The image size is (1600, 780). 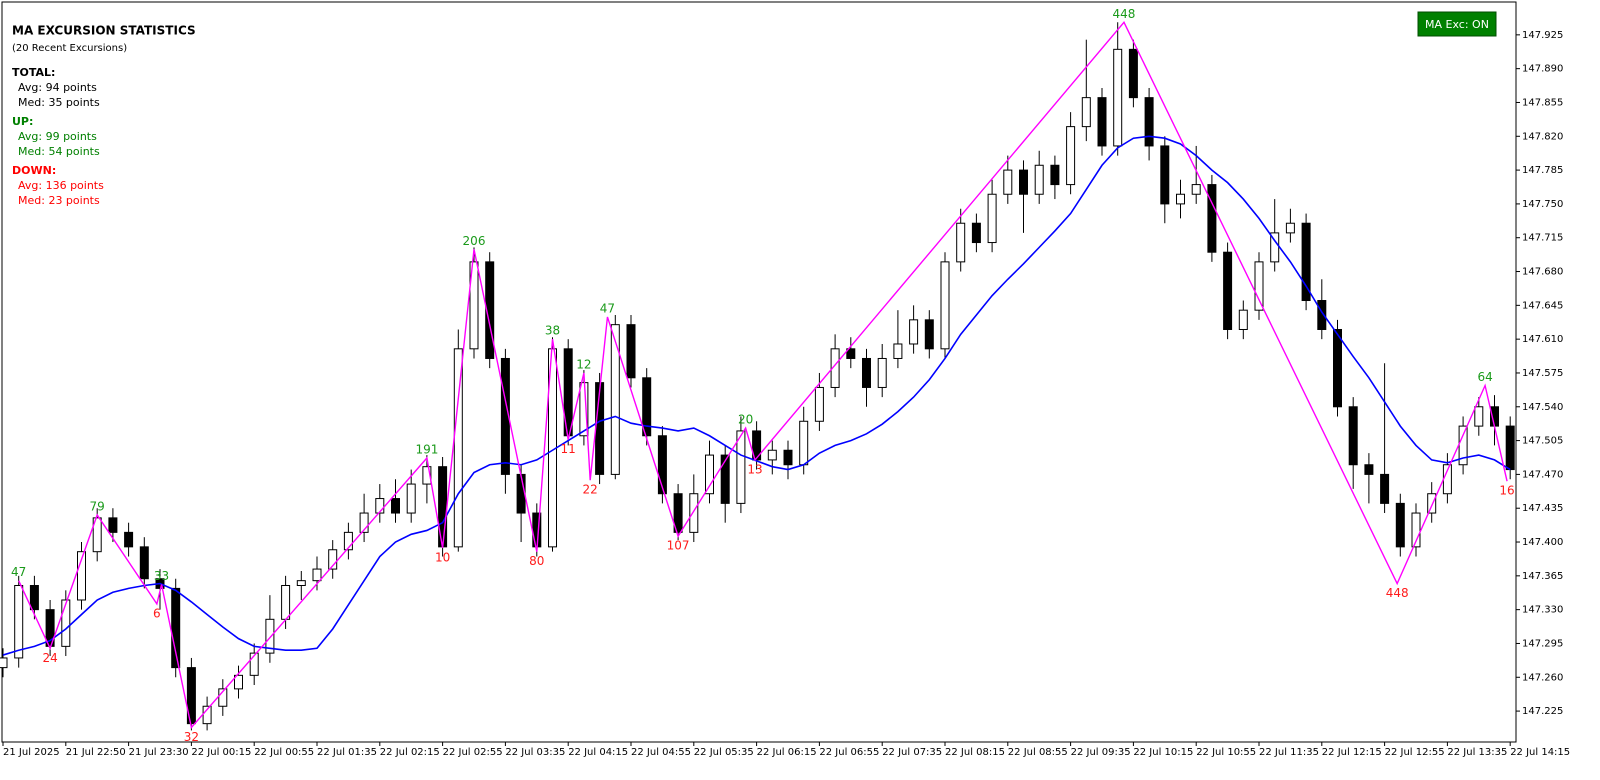 What do you see at coordinates (678, 546) in the screenshot?
I see `excursion-label: 107` at bounding box center [678, 546].